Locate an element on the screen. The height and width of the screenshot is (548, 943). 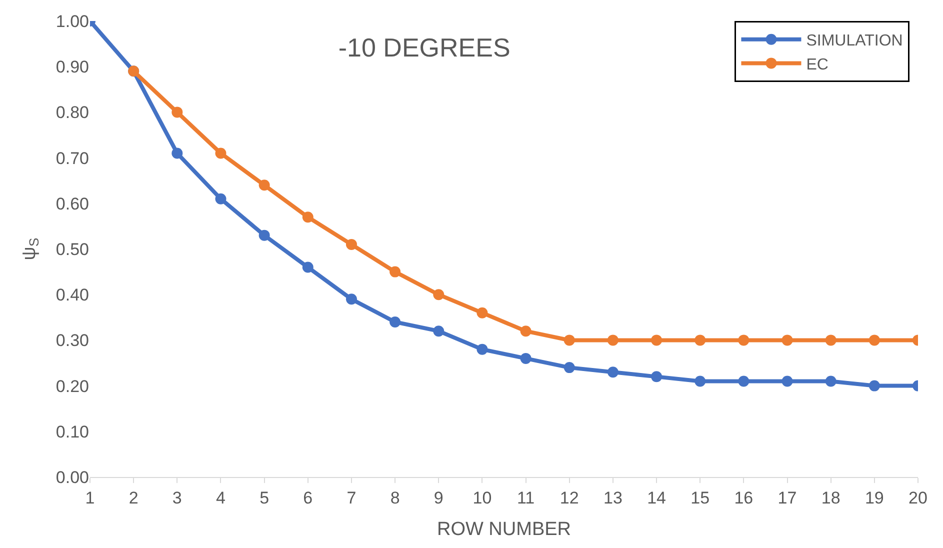
x-tick-label: 4 is located at coordinates (221, 498).